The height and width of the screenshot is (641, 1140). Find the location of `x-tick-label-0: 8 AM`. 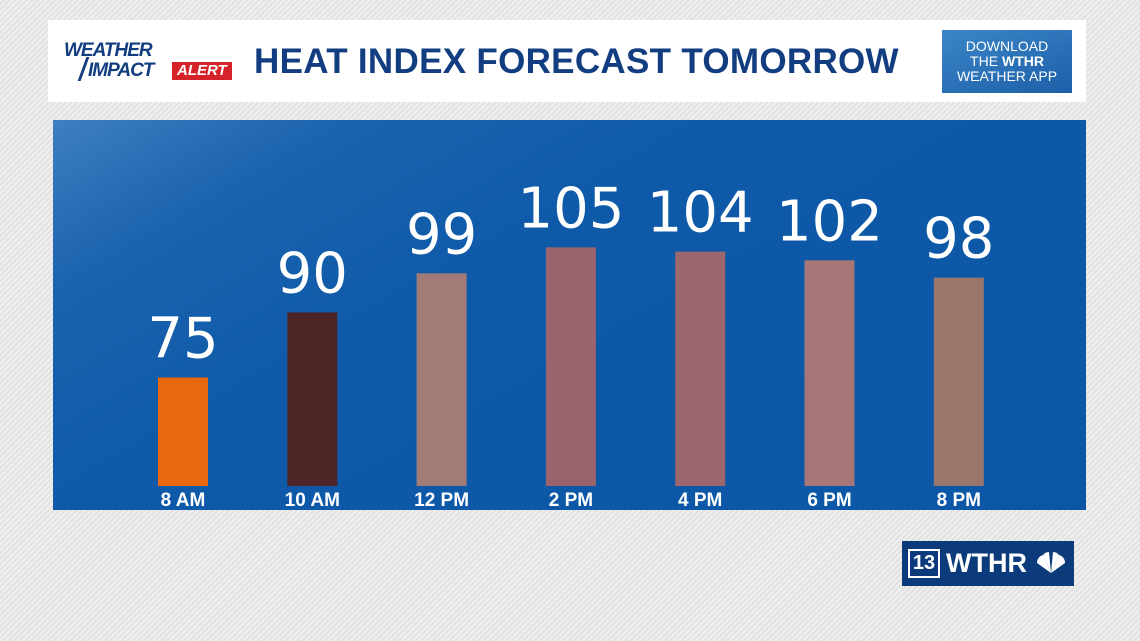

x-tick-label-0: 8 AM is located at coordinates (183, 500).